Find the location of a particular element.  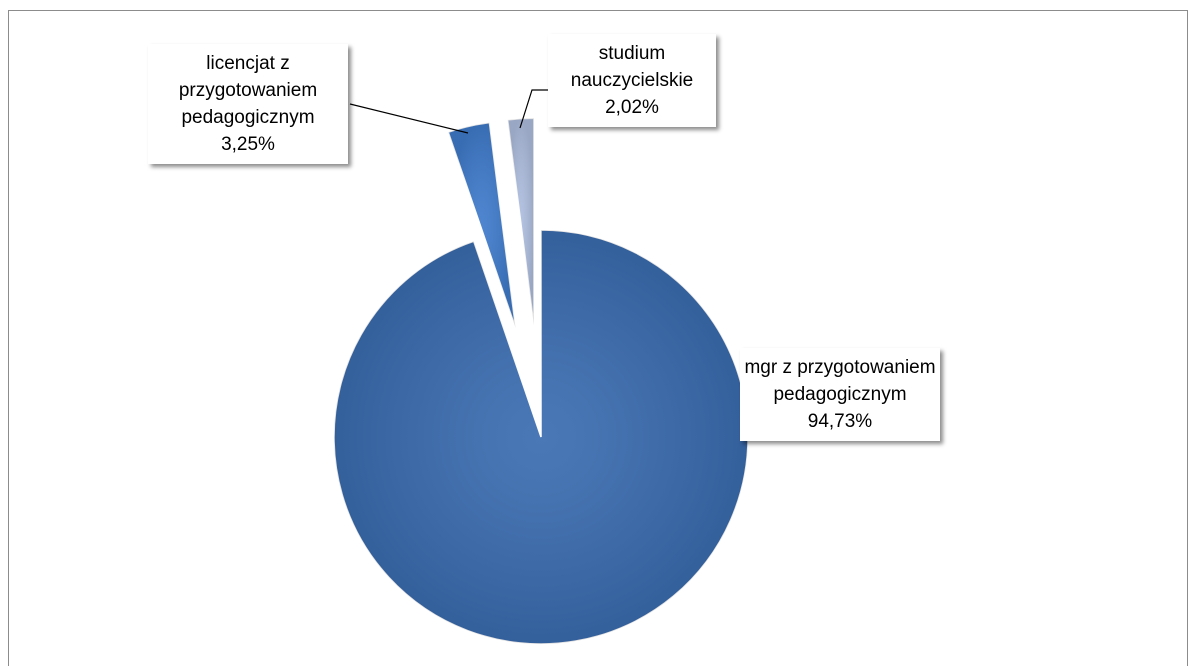

label-category: studium nauczycielskie is located at coordinates (632, 67).